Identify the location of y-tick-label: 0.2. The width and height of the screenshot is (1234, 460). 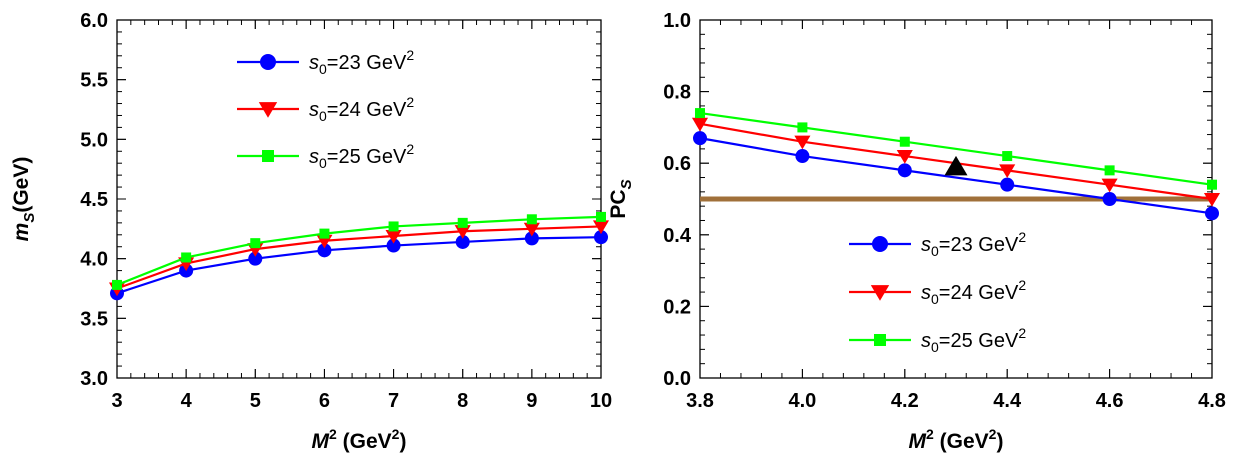
(677, 307).